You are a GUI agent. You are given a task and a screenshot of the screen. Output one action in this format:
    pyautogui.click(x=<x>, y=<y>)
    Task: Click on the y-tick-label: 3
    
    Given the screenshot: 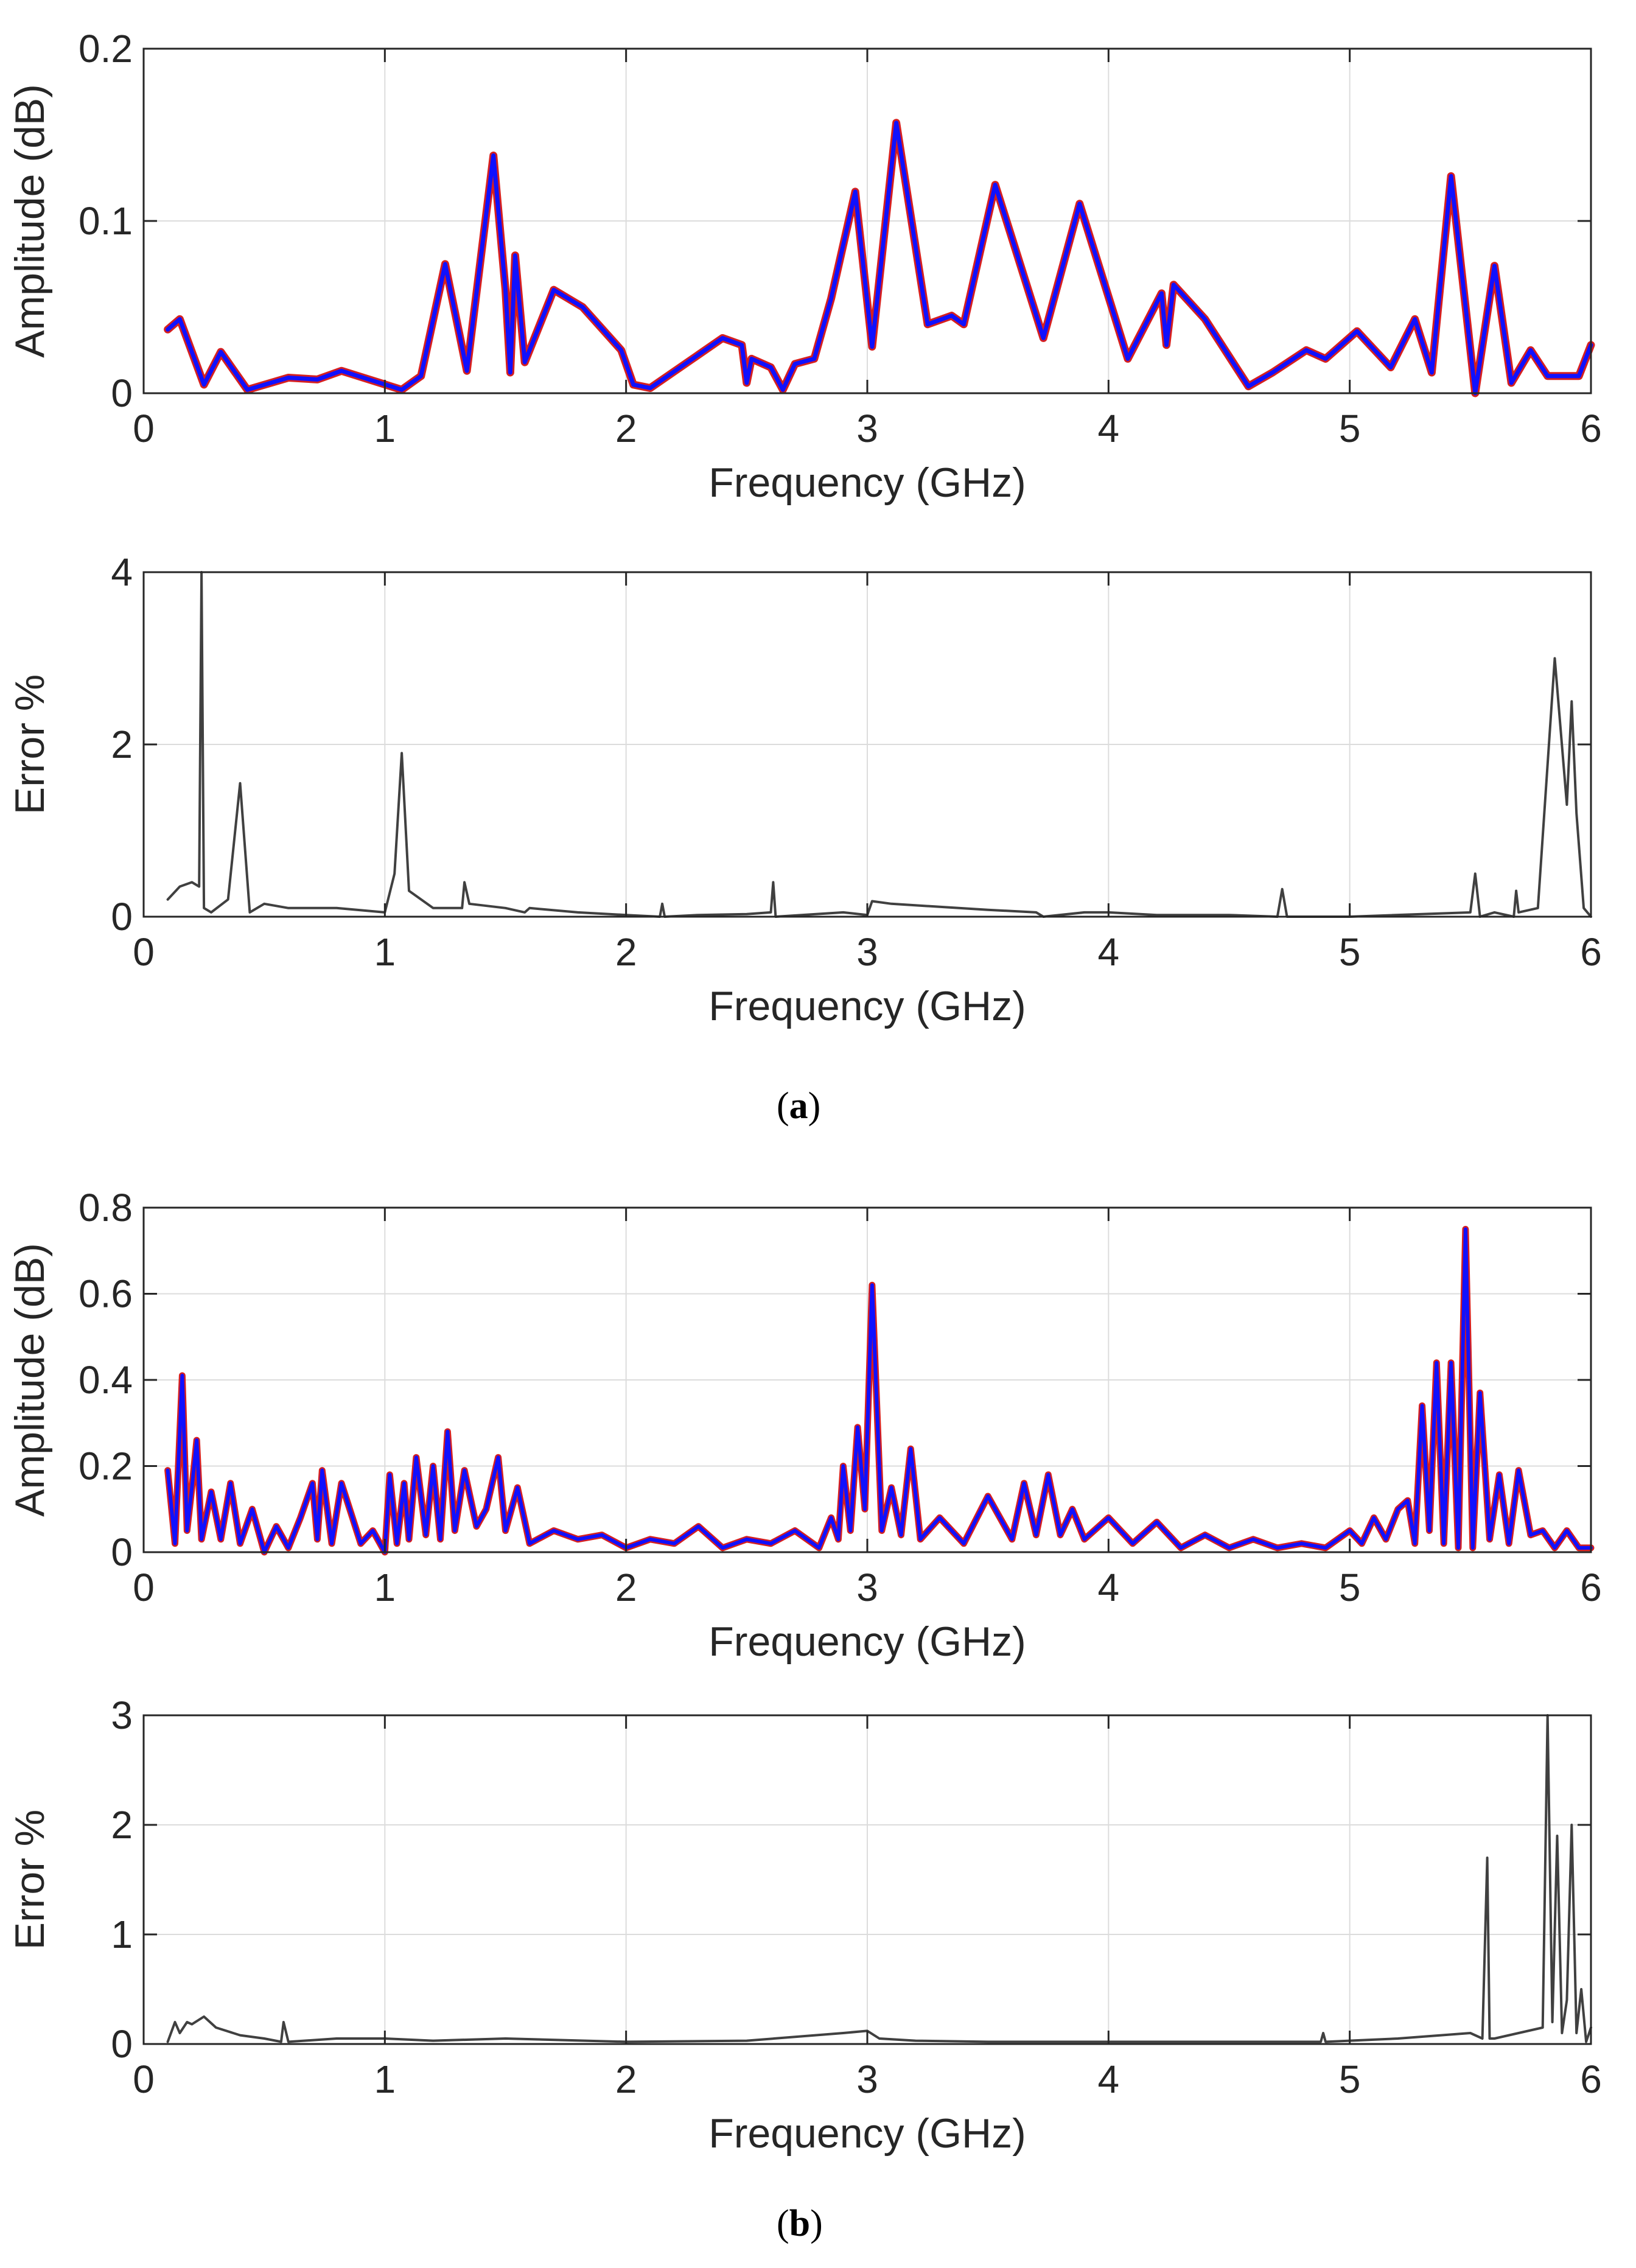 What is the action you would take?
    pyautogui.click(x=122, y=1715)
    